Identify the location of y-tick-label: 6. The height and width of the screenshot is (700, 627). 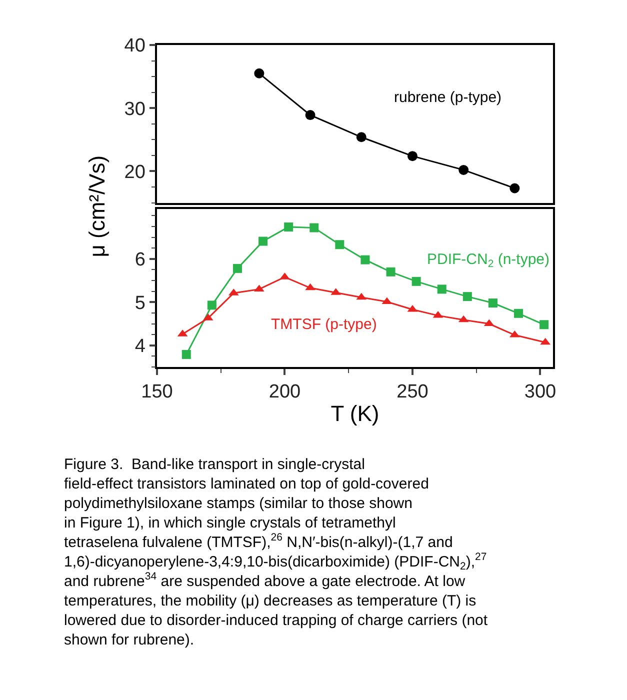
(140, 260).